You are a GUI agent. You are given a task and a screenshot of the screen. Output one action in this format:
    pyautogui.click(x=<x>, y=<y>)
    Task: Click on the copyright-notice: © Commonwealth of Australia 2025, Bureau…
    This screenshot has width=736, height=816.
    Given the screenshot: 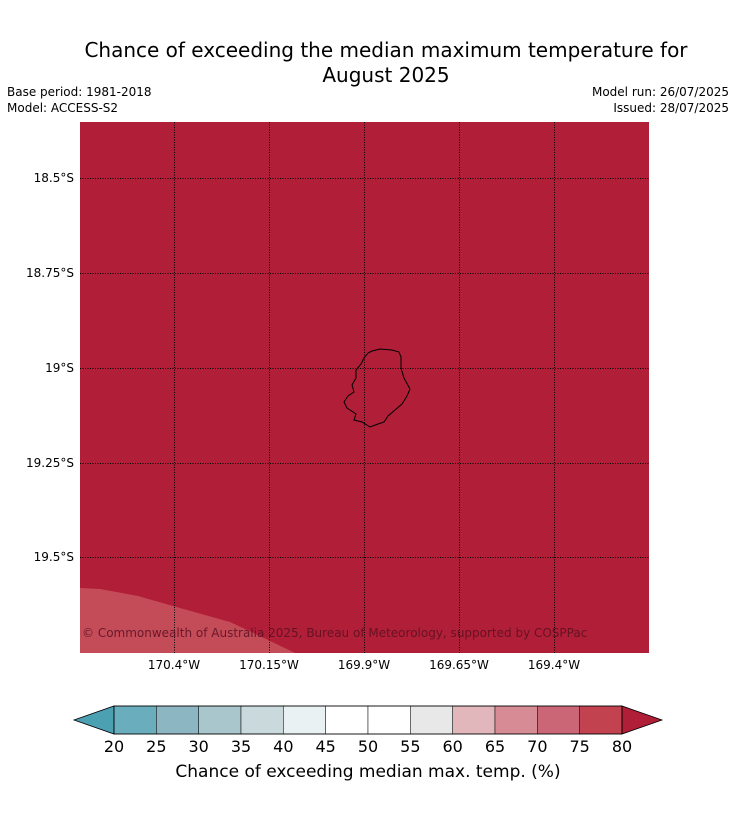 What is the action you would take?
    pyautogui.click(x=335, y=633)
    